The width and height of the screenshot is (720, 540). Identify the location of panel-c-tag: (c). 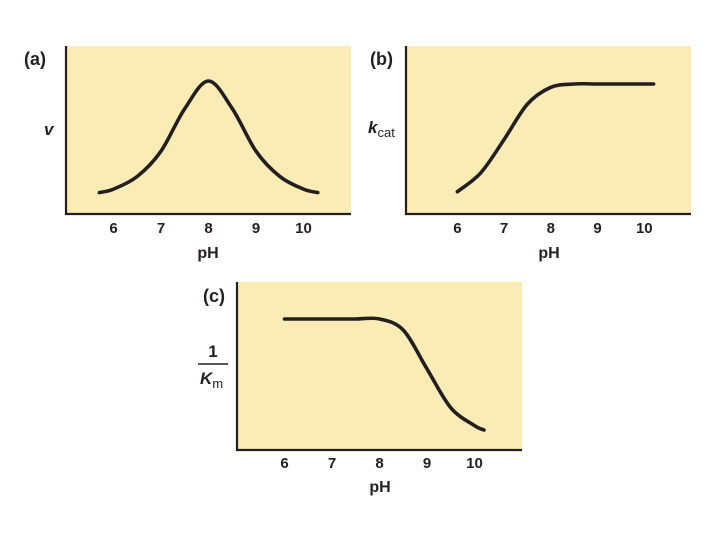
(214, 296).